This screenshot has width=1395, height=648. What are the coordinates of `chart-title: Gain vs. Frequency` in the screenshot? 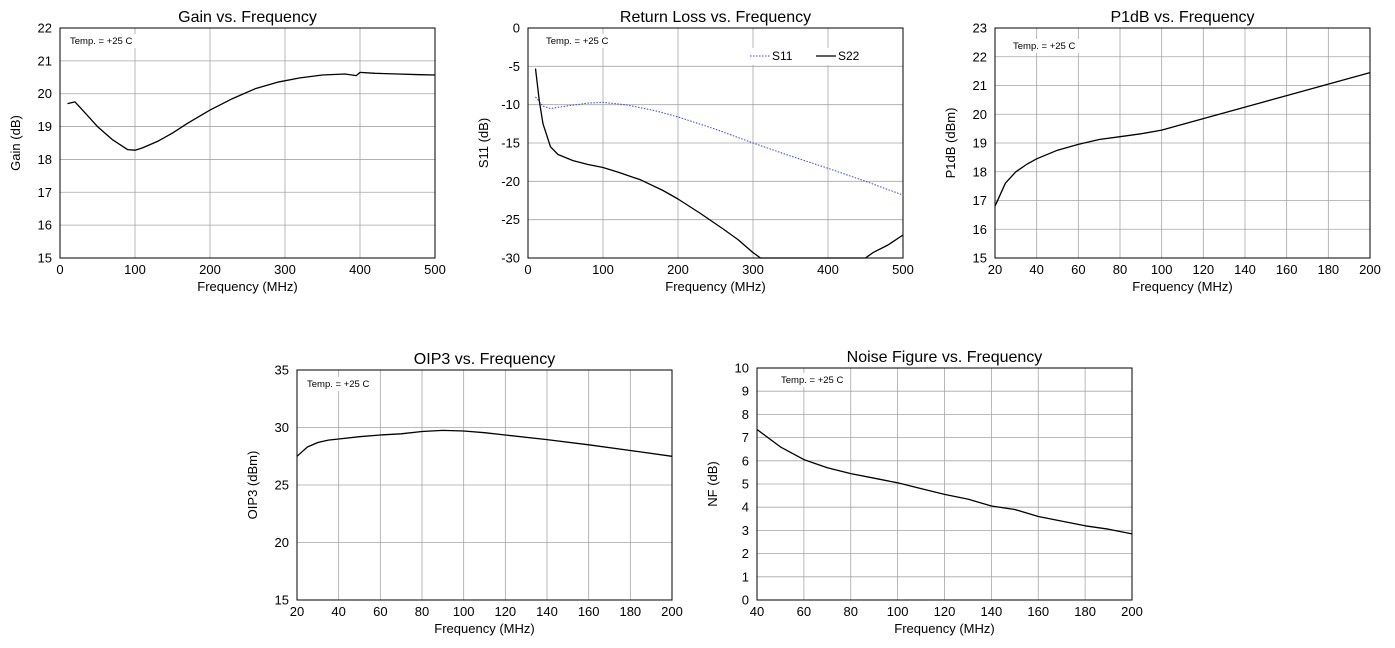 It's located at (247, 17).